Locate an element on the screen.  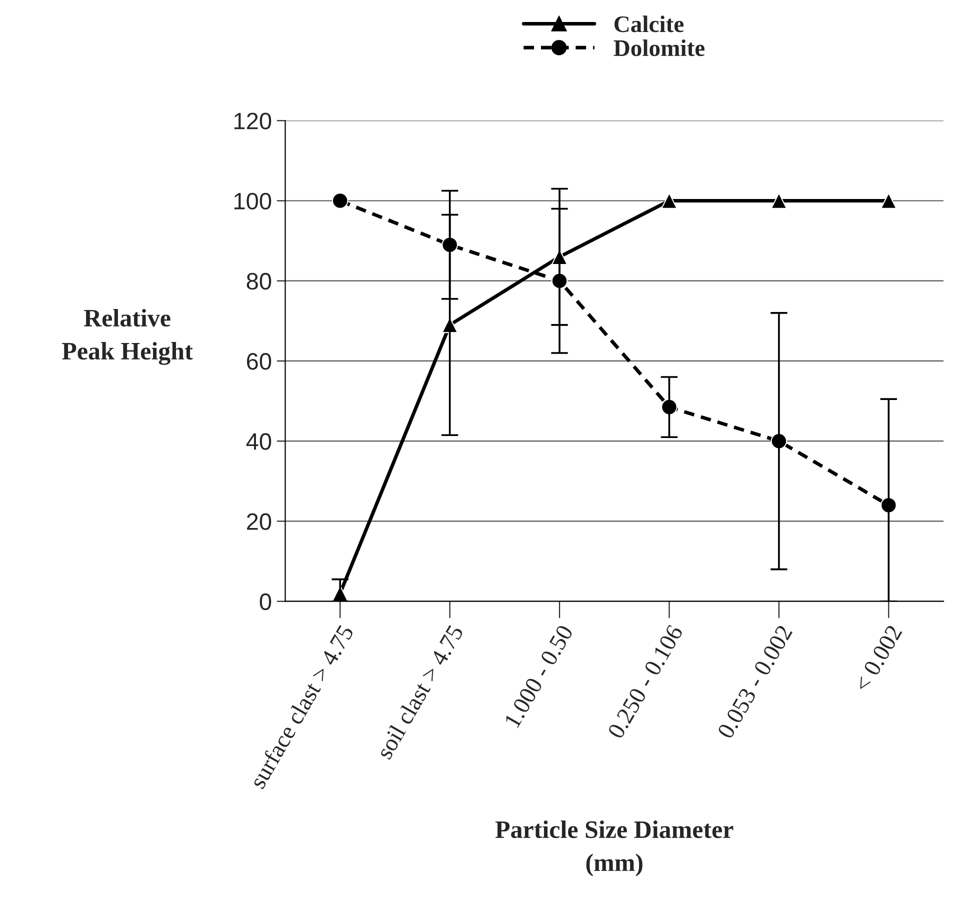
y-tick-label: 20 is located at coordinates (259, 521).